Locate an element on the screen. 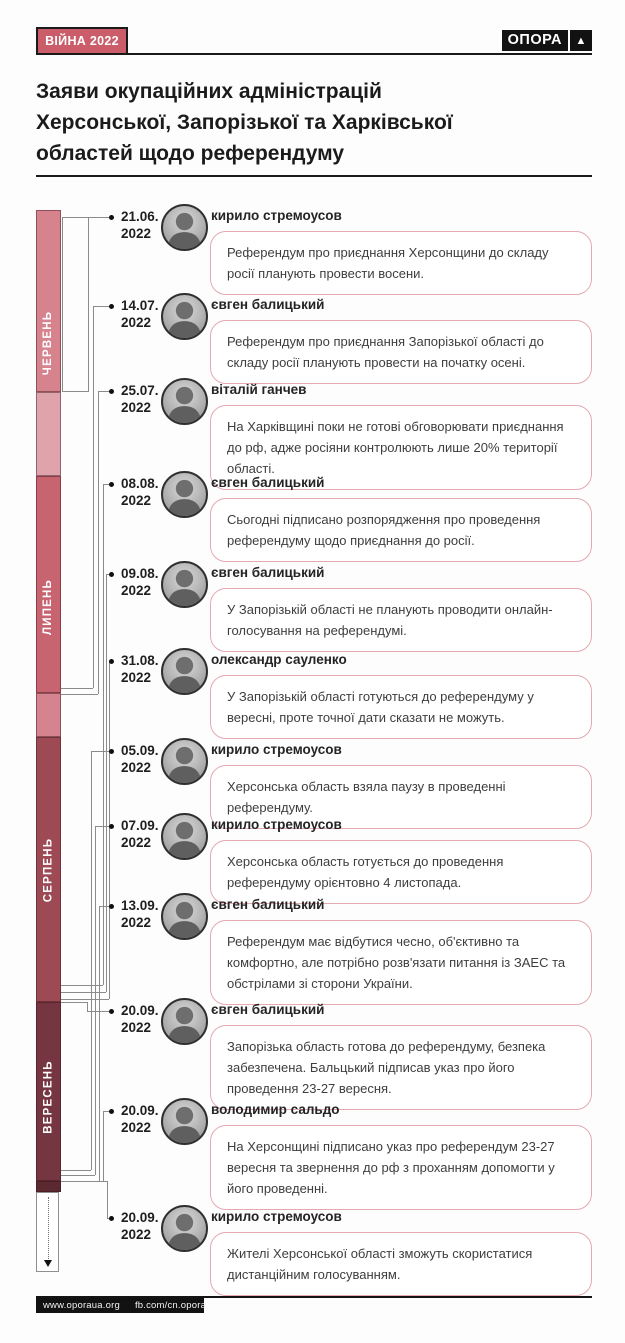 Image resolution: width=625 pixels, height=1343 pixels. speaker-name: віталій ганчев is located at coordinates (259, 389).